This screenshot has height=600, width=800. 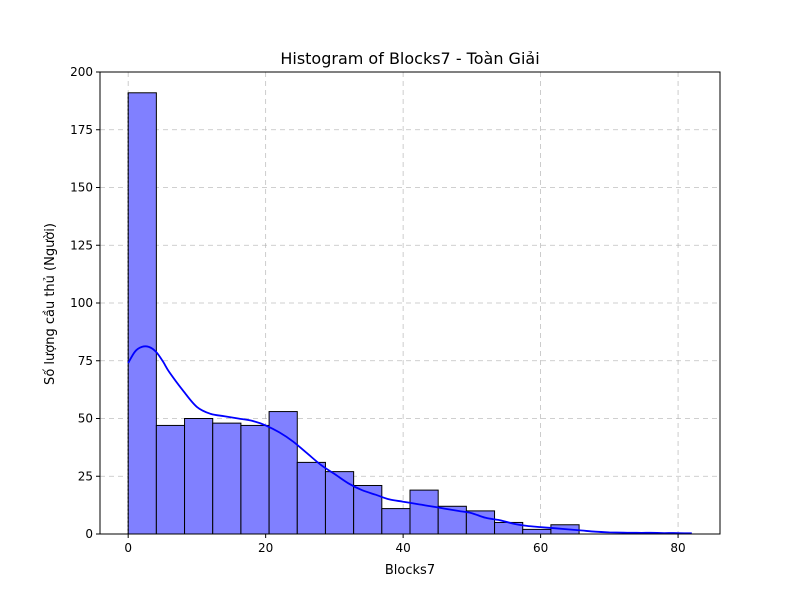 What do you see at coordinates (85, 476) in the screenshot?
I see `y-tick-label: 25` at bounding box center [85, 476].